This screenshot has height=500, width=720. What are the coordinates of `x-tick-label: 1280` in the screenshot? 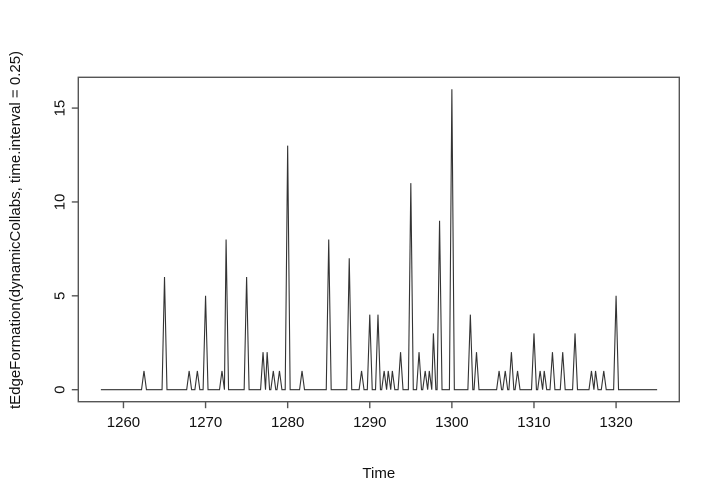 It's located at (287, 422).